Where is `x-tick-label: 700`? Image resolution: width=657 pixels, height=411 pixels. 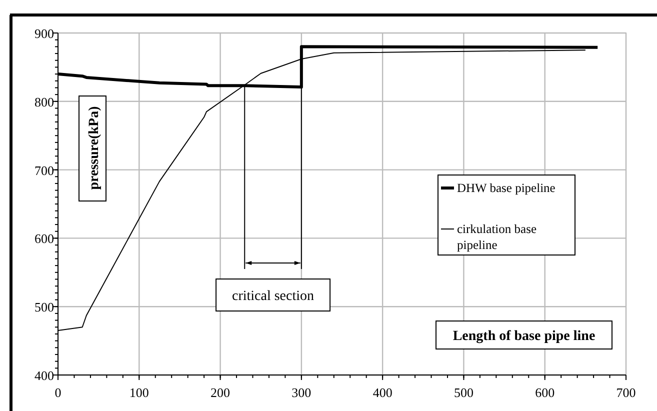 x-tick-label: 700 is located at coordinates (626, 392).